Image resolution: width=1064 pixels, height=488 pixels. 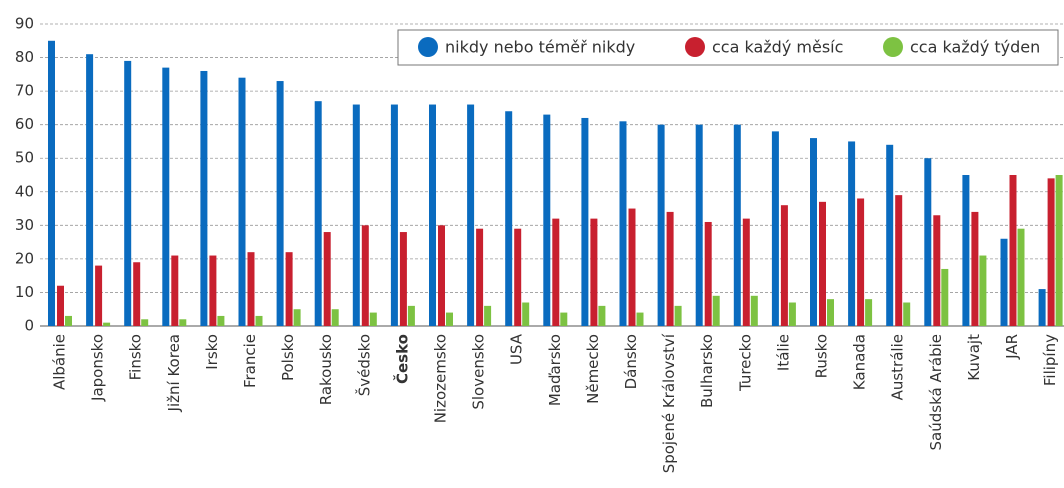 I want to click on y-tick-label: 80, so click(x=24, y=57).